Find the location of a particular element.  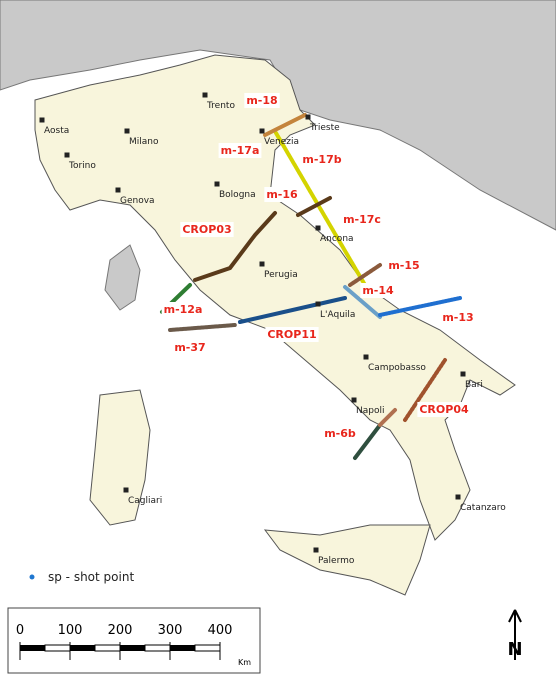

city-label: Torino is located at coordinates (82, 166).